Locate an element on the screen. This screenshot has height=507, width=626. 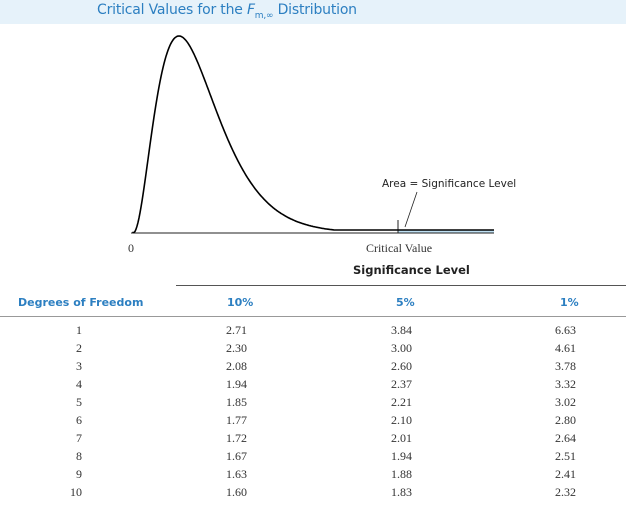
df-cell: 2 is located at coordinates (79, 348).